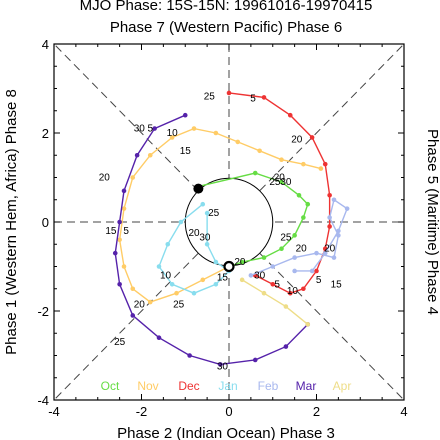  I want to click on legend-item-jan: Jan, so click(227, 386).